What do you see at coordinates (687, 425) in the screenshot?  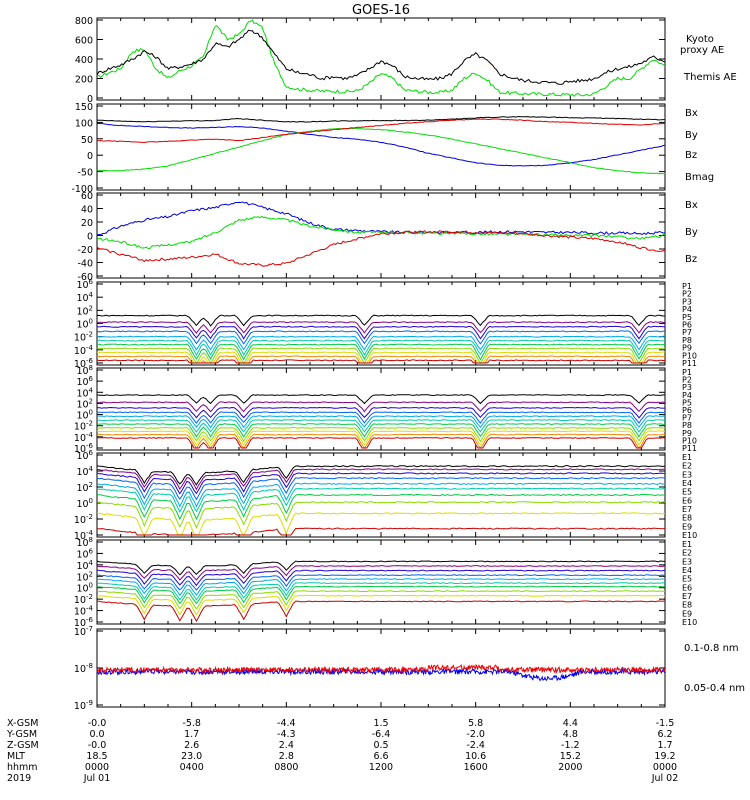 I see `legend-p8: P8` at bounding box center [687, 425].